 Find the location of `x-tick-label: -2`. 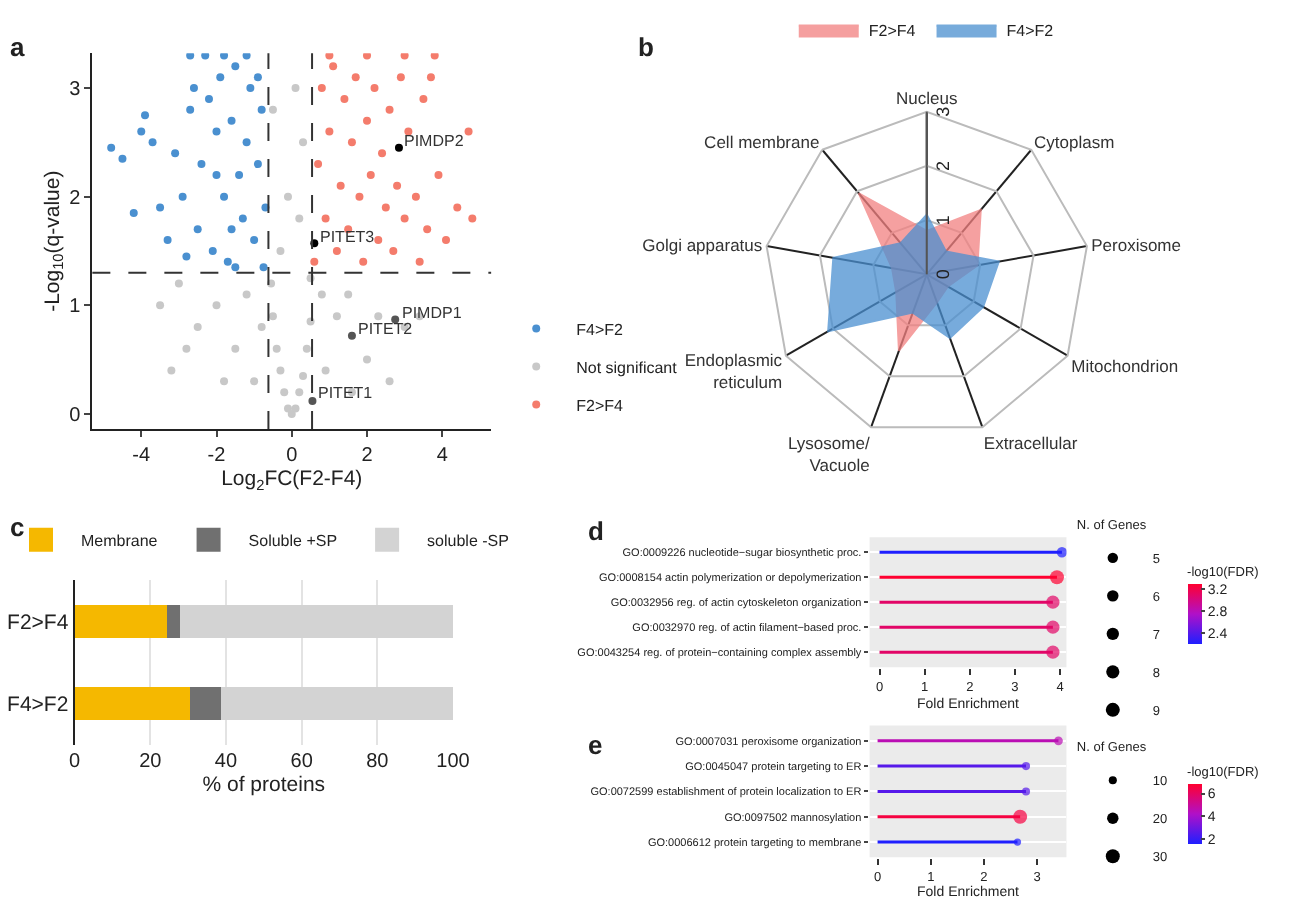

x-tick-label: -2 is located at coordinates (217, 456).